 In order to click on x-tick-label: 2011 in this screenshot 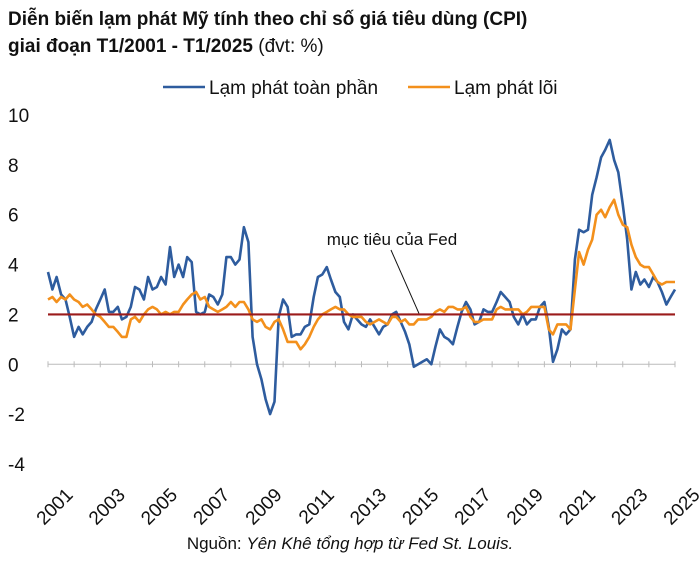, I will do `click(317, 507)`.